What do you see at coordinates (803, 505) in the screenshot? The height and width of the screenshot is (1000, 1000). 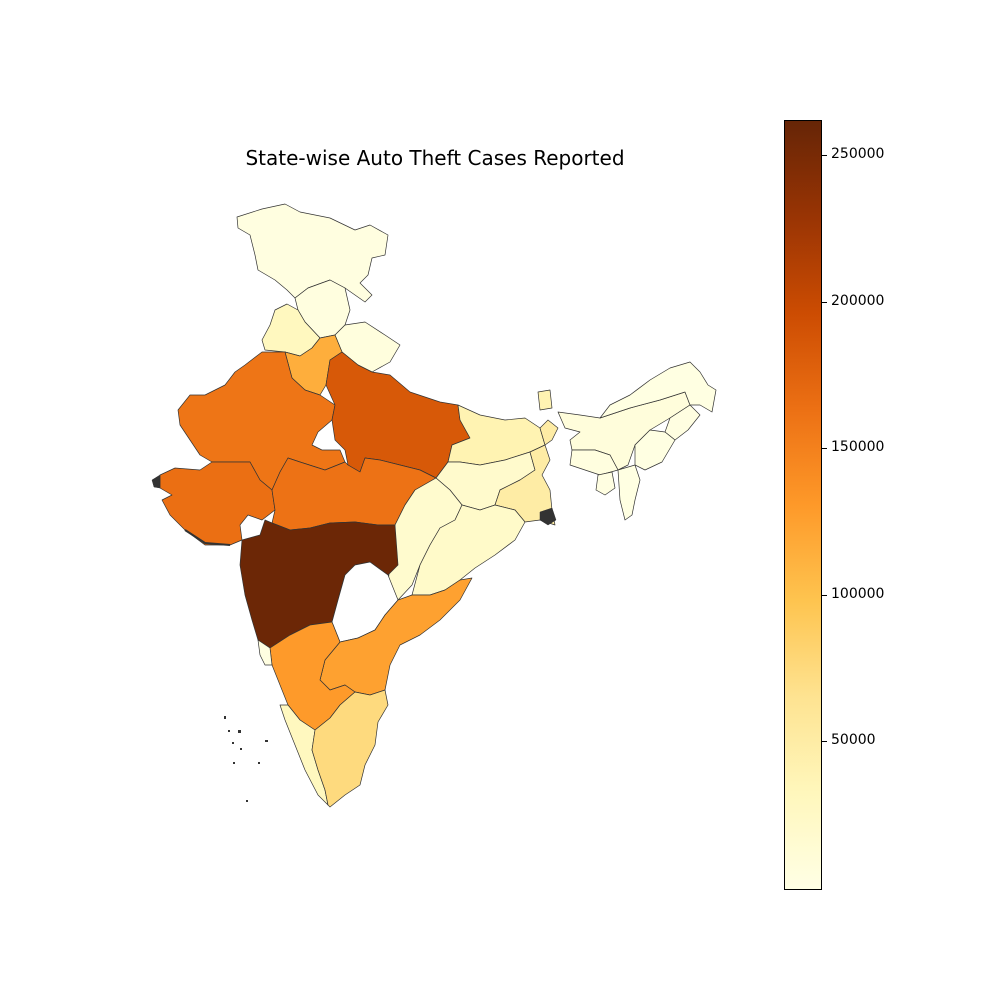 I see `colorbar-gradient` at bounding box center [803, 505].